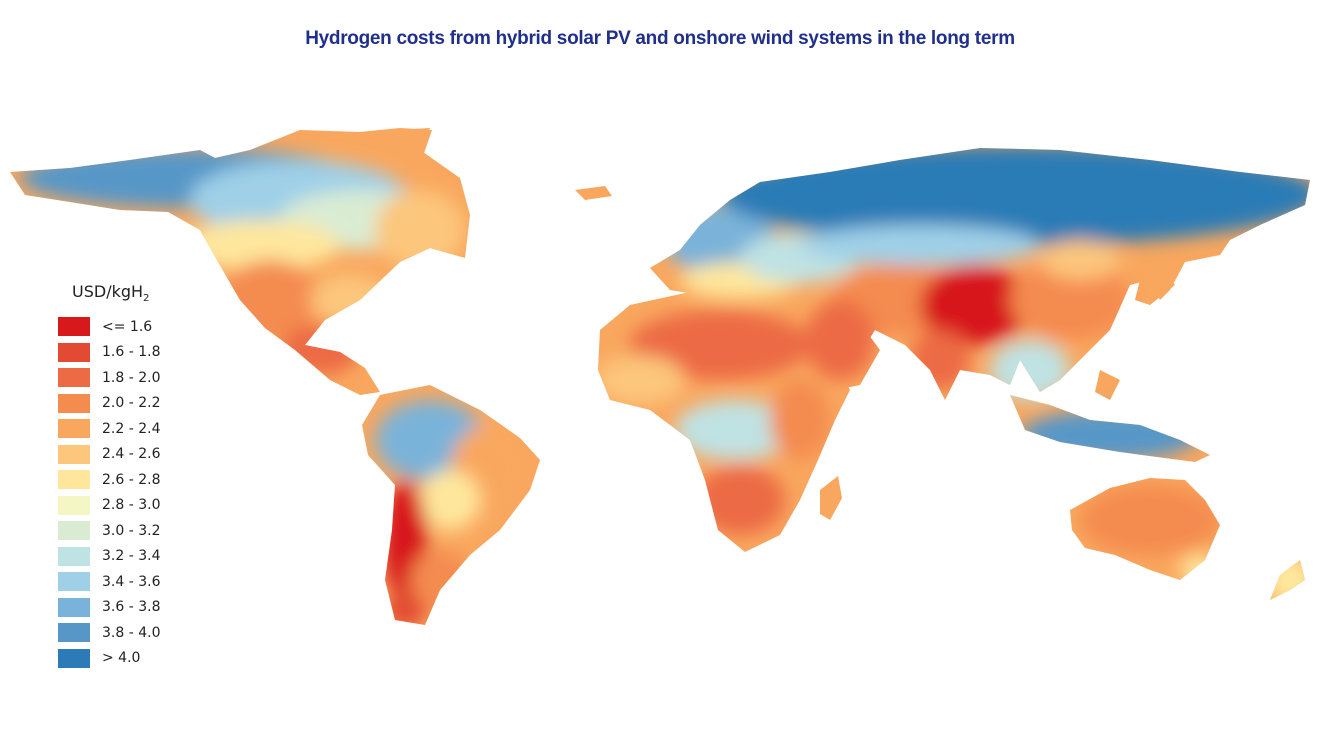 This screenshot has width=1320, height=744. Describe the element at coordinates (131, 505) in the screenshot. I see `legend-label: 2.8 - 3.0` at that location.